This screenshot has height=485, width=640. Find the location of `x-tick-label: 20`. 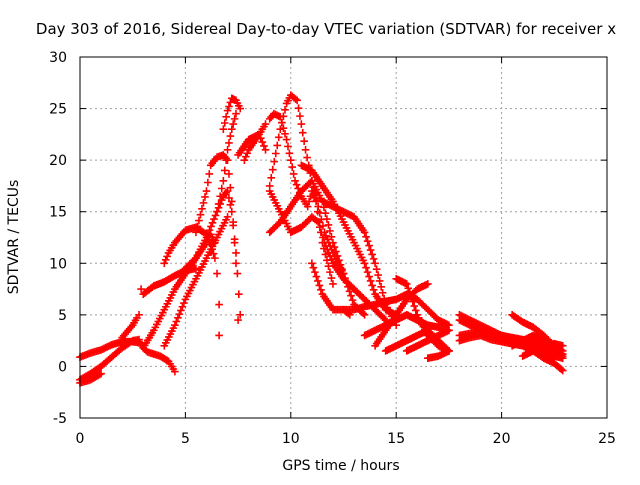

x-tick-label: 20 is located at coordinates (502, 439).